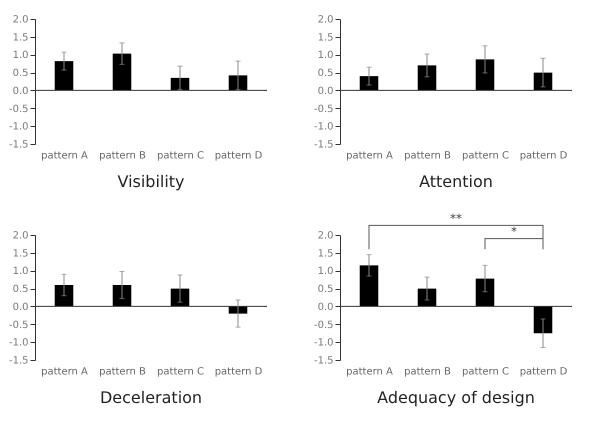 This screenshot has height=431, width=611. What do you see at coordinates (151, 181) in the screenshot?
I see `text: Visibility` at bounding box center [151, 181].